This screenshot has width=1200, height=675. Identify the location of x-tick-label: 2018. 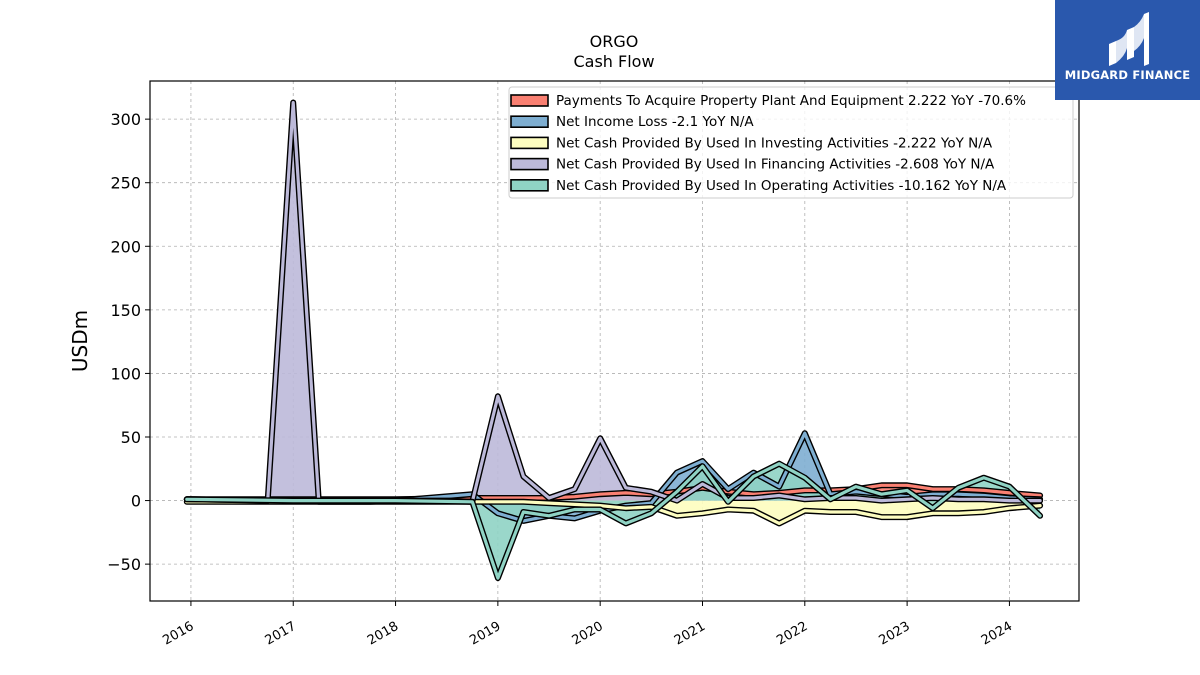
(383, 634).